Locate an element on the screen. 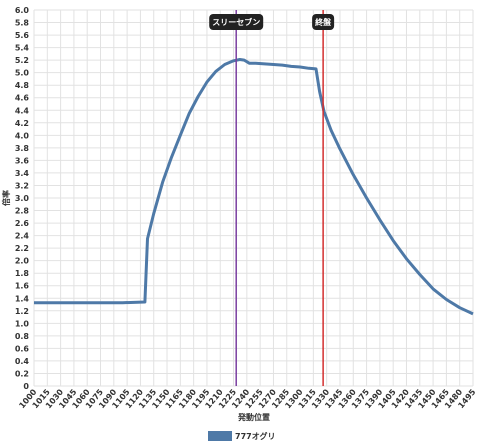 The image size is (480, 445). annotation-label: スリーセブン is located at coordinates (236, 22).